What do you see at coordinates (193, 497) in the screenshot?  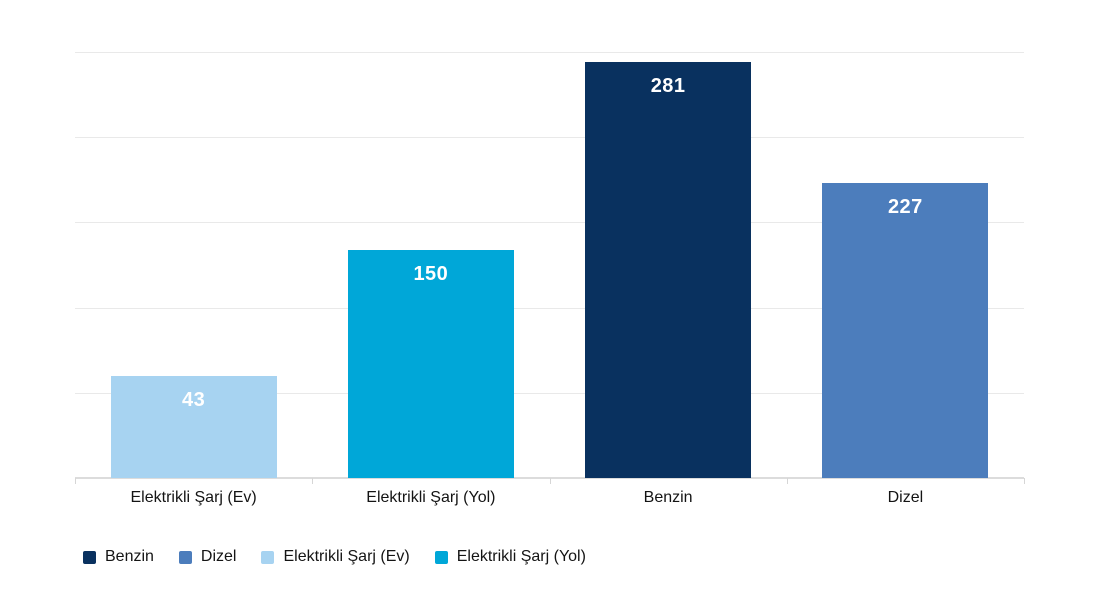 I see `x-axis-label: Elektrikli Şarj (Ev)` at bounding box center [193, 497].